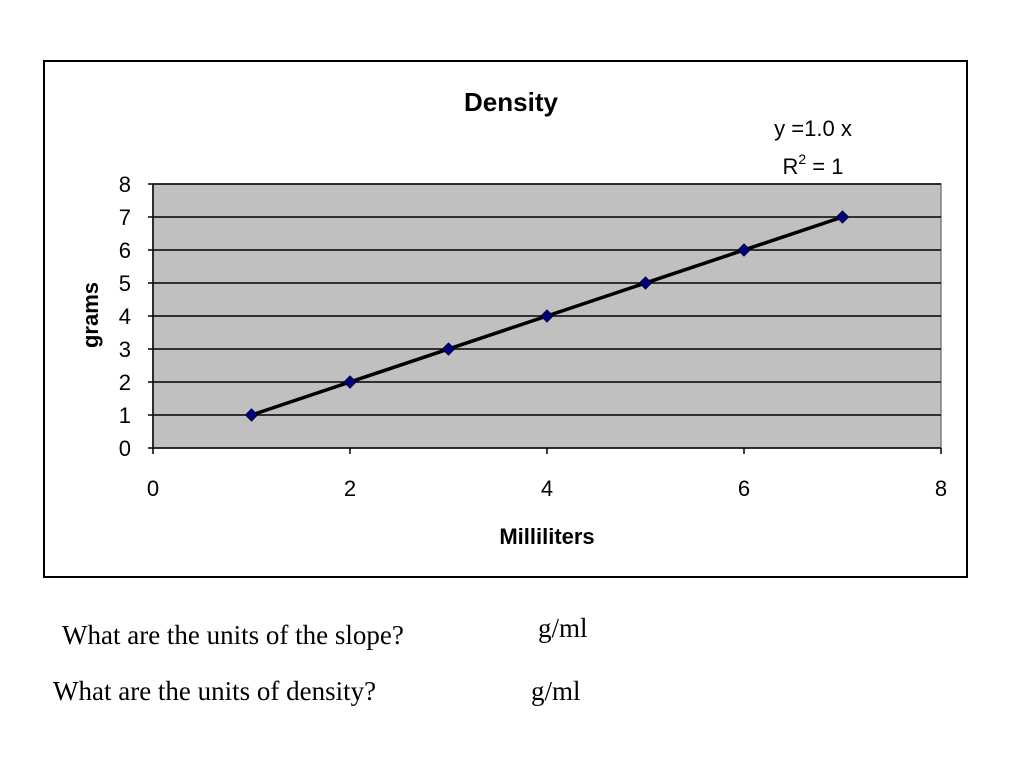  What do you see at coordinates (90, 315) in the screenshot?
I see `y-axis-label: grams` at bounding box center [90, 315].